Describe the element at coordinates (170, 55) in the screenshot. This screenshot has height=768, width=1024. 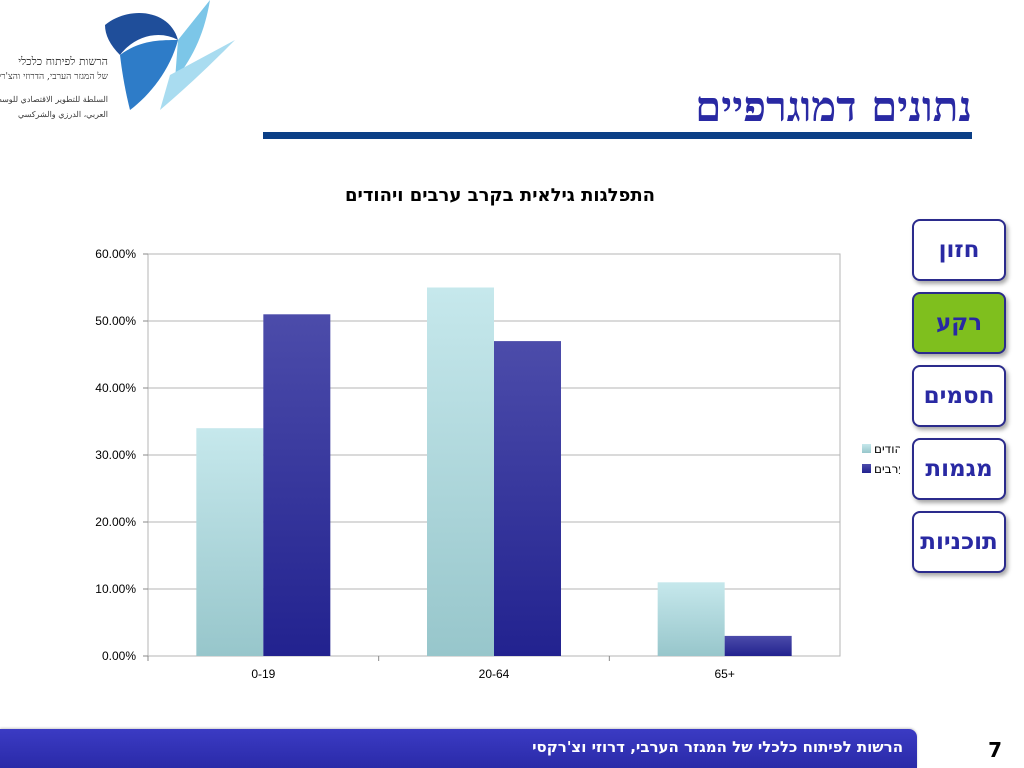
I see `bird-logo-icon` at that location.